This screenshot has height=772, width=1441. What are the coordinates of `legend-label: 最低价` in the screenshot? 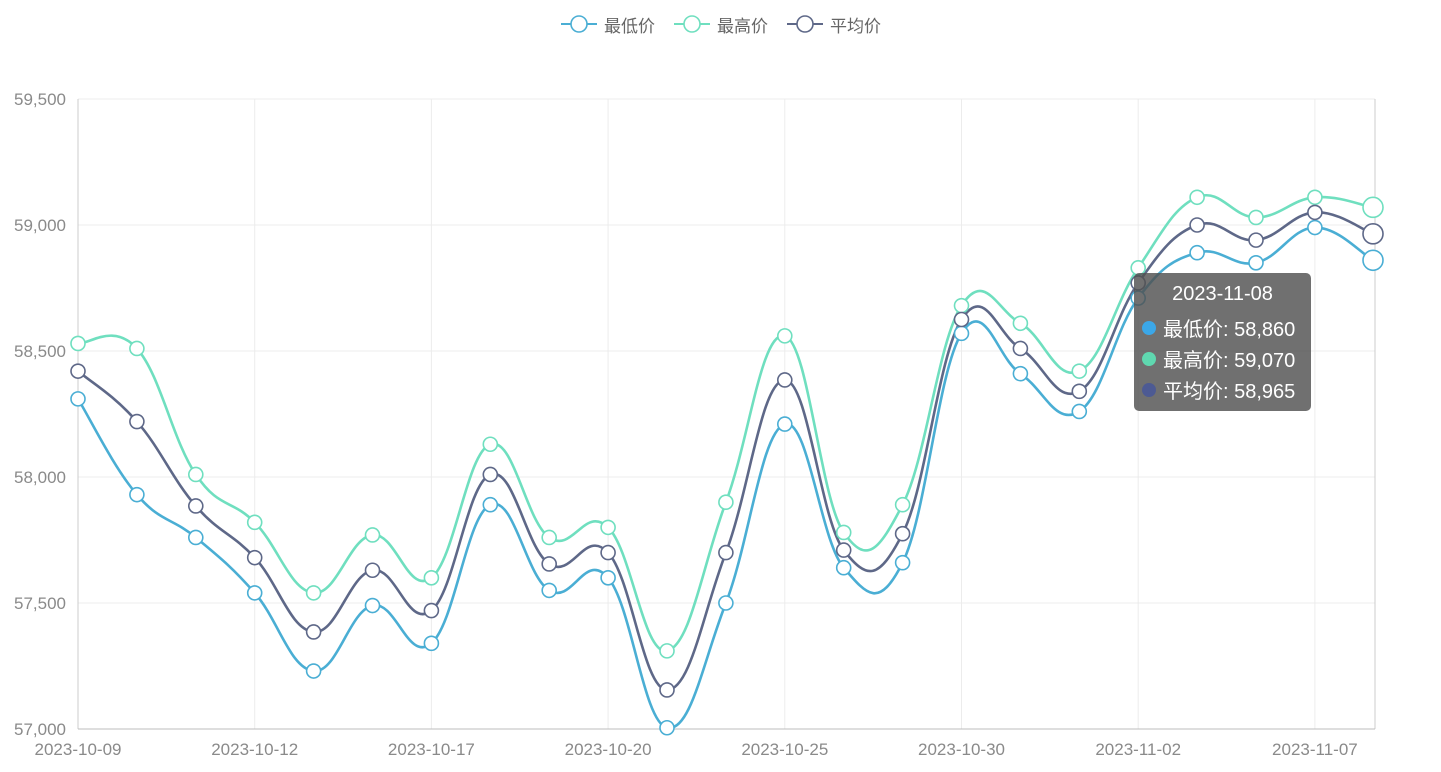 It's located at (629, 26).